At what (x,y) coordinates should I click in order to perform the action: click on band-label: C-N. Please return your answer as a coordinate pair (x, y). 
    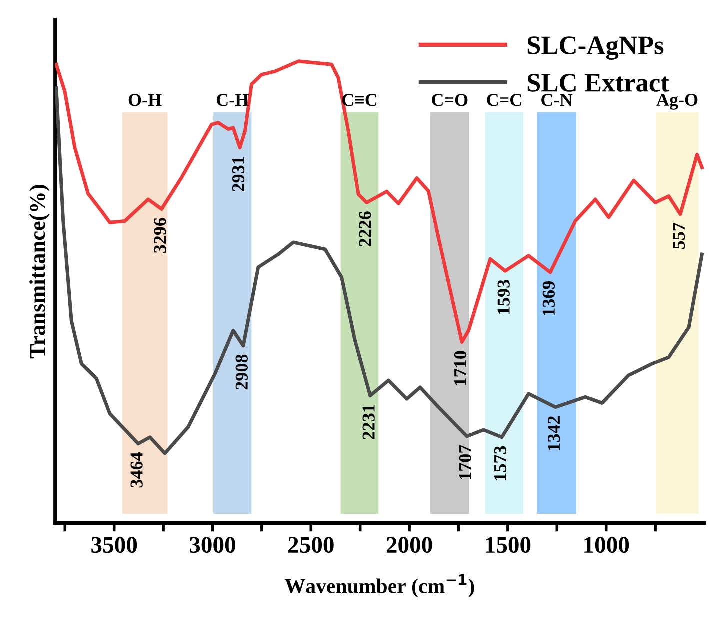
    Looking at the image, I should click on (557, 100).